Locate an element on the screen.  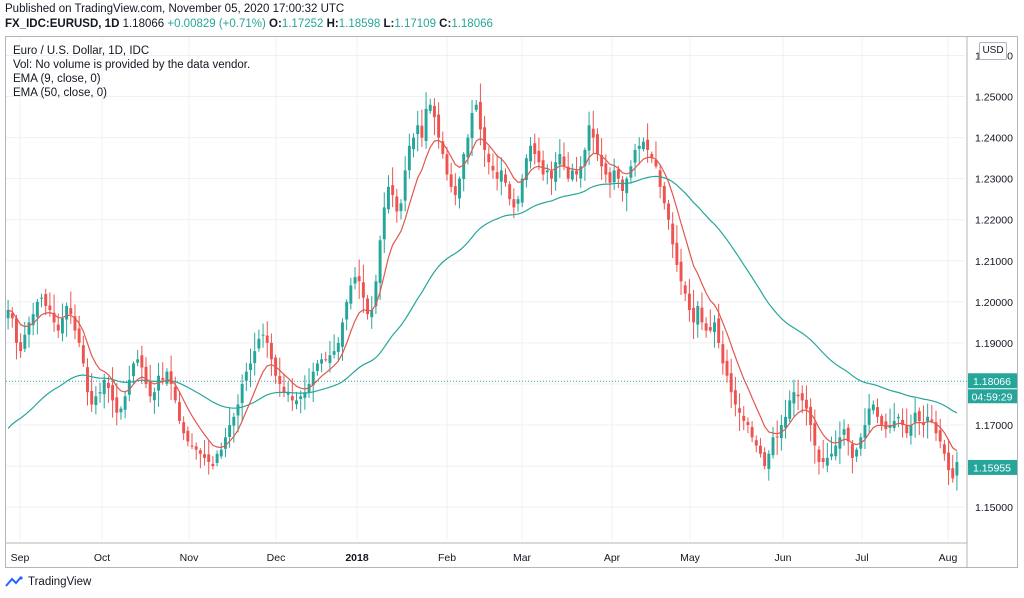
ema50-price-tag is located at coordinates (992, 467).